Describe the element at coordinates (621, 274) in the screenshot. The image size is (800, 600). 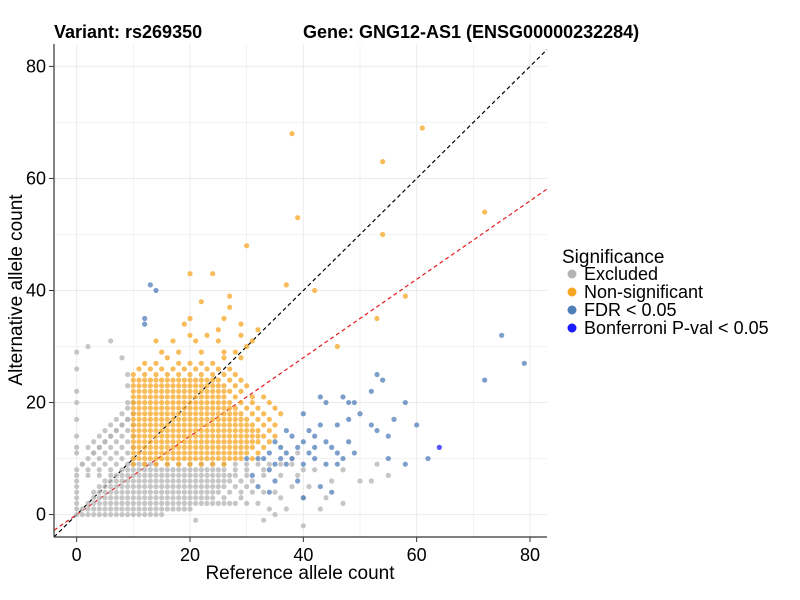
I see `legend-label-excluded: Excluded` at that location.